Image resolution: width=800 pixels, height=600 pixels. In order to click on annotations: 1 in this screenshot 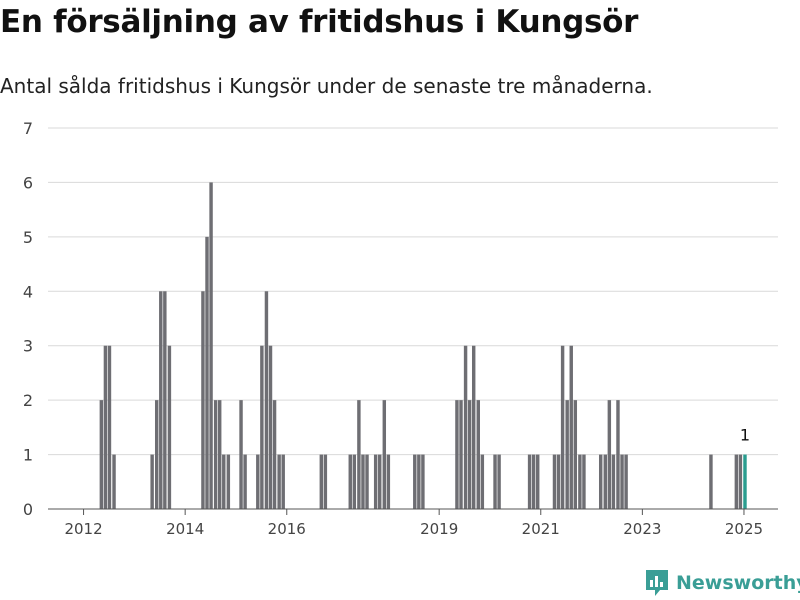, I will do `click(745, 435)`.